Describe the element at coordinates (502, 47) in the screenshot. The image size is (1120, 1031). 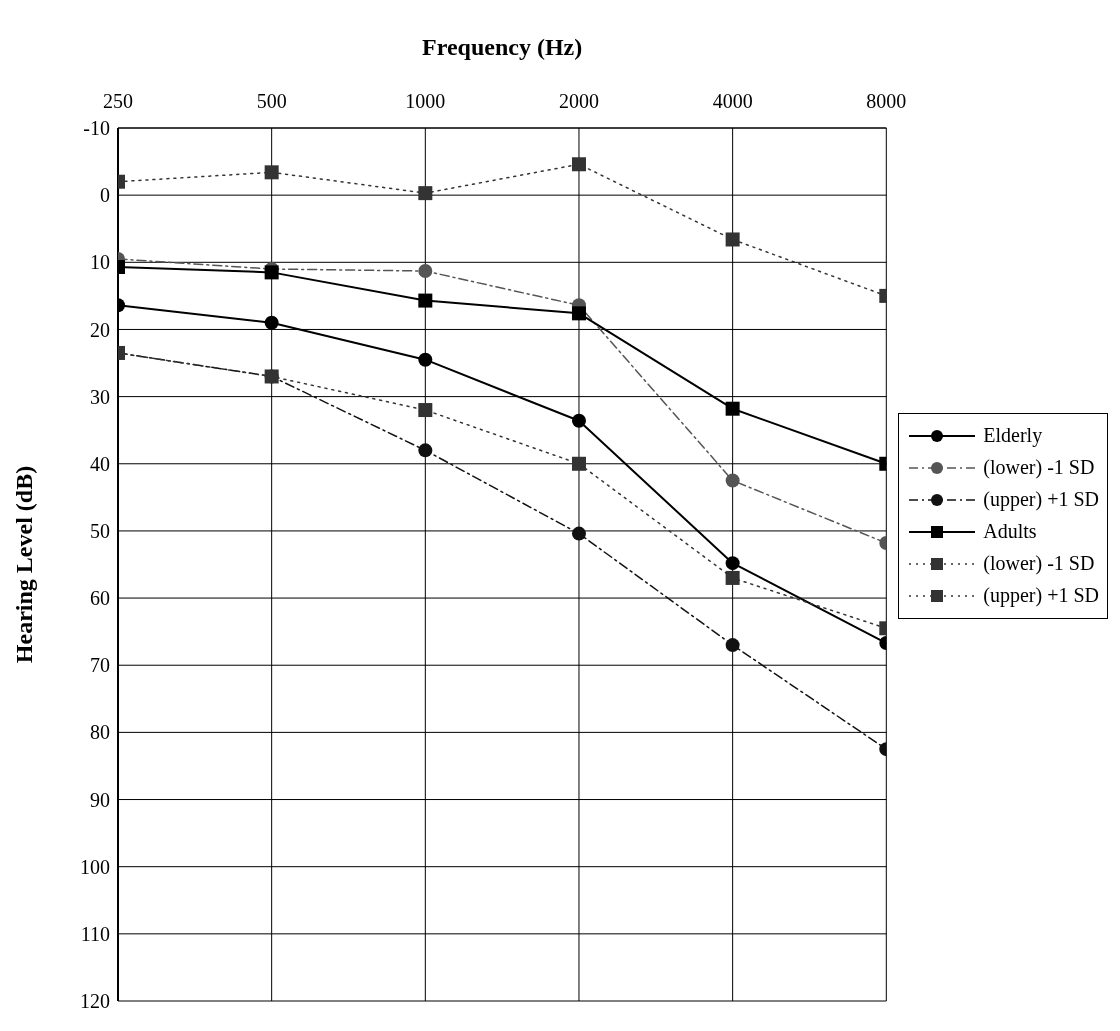
I see `chart-title: Frequency (Hz)` at that location.